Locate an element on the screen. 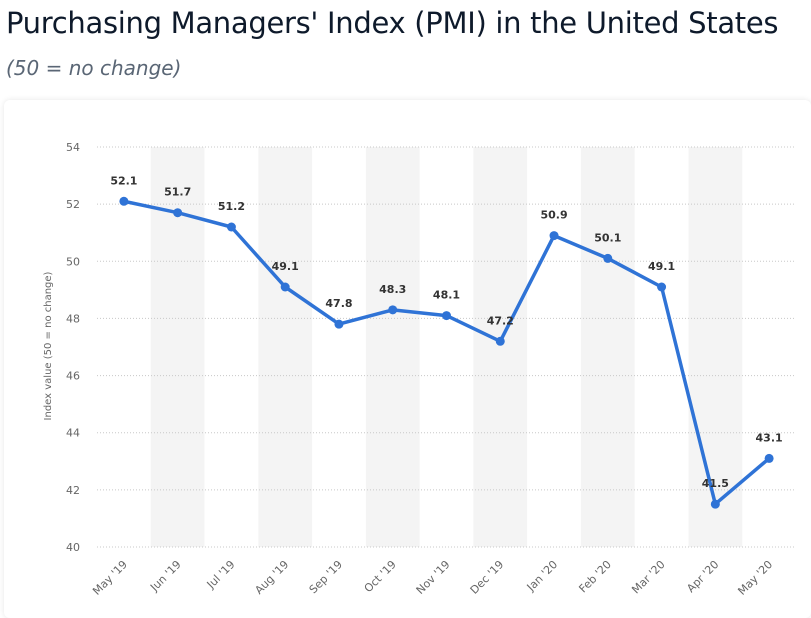 The image size is (811, 618). x-tick-label: Aug '19 is located at coordinates (271, 577).